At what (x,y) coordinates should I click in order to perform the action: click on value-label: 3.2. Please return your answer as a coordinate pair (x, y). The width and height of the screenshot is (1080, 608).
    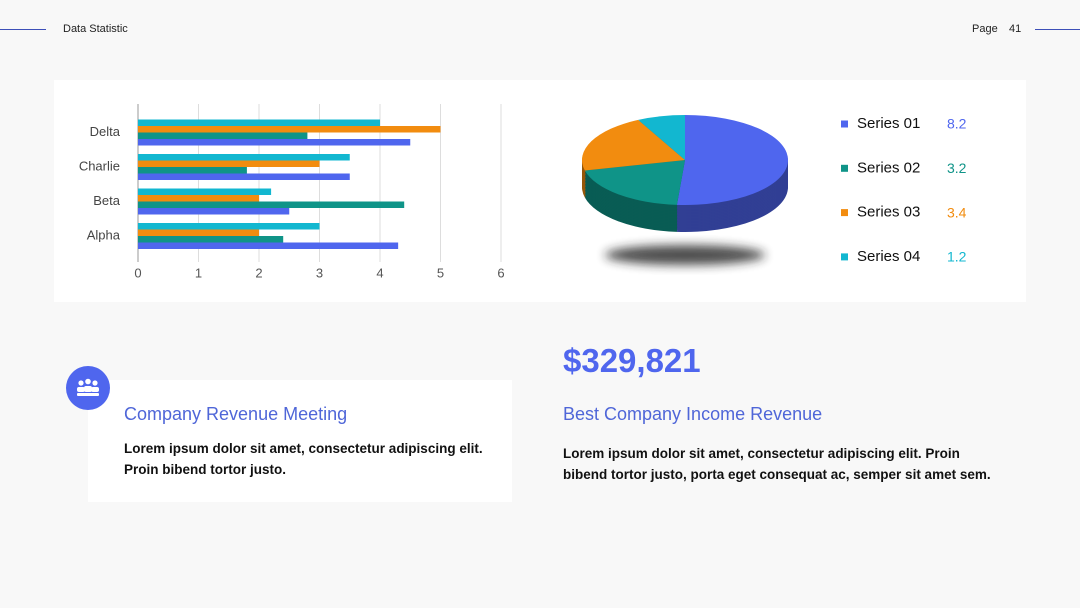
    Looking at the image, I should click on (957, 168).